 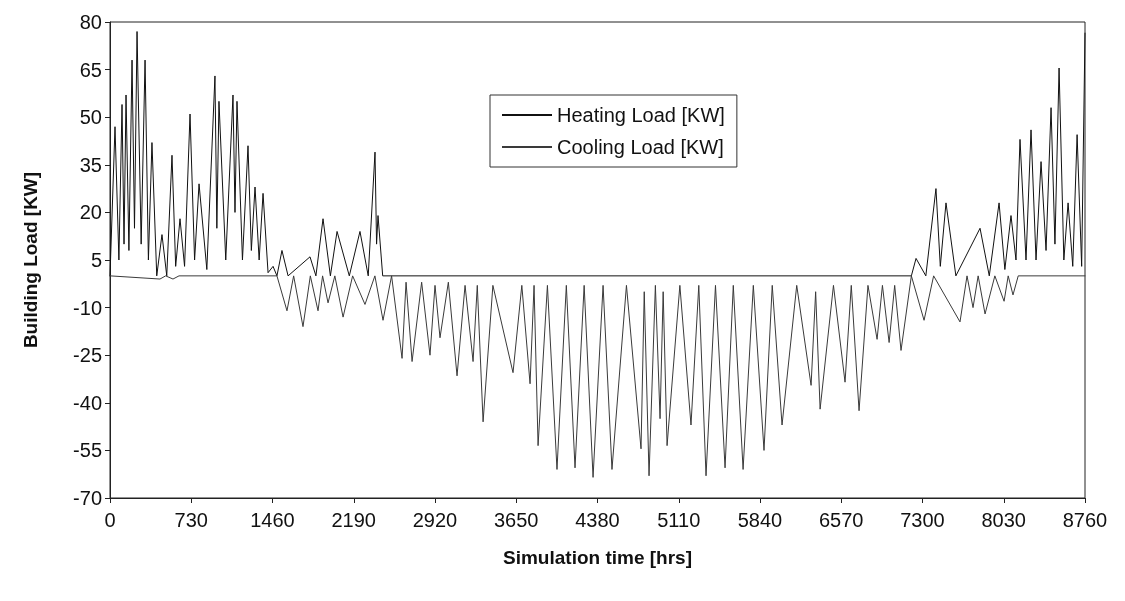 I want to click on y-axis-title: Building Load [KW], so click(x=30, y=260).